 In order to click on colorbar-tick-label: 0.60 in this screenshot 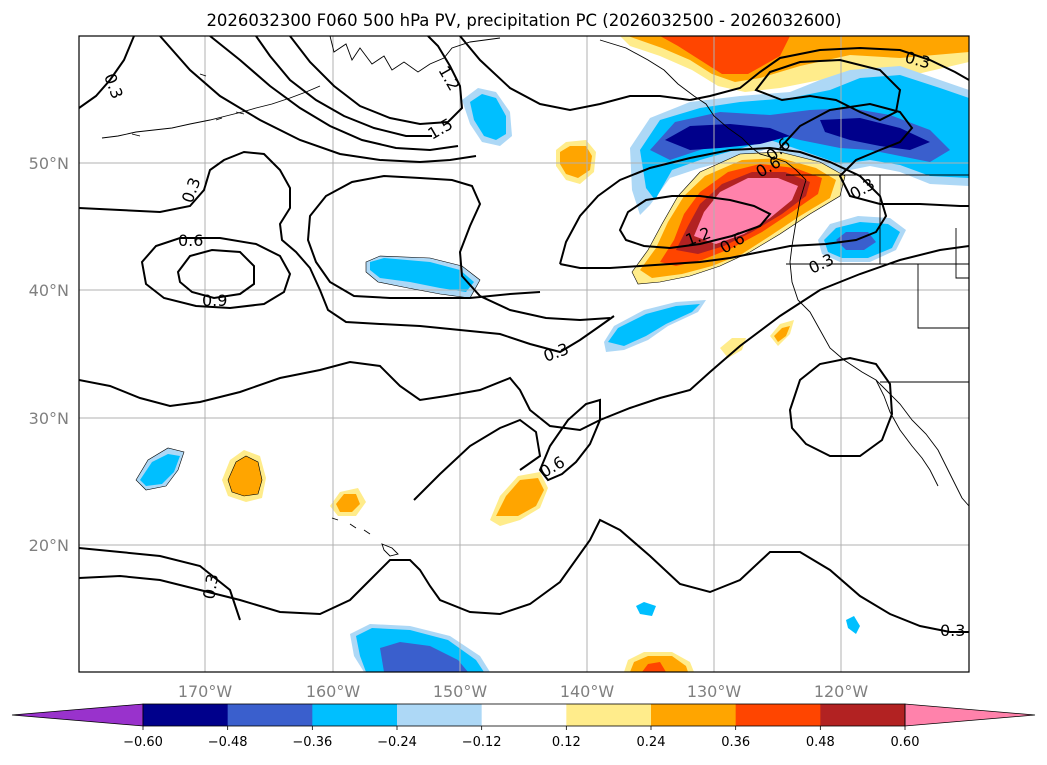, I will do `click(905, 742)`.